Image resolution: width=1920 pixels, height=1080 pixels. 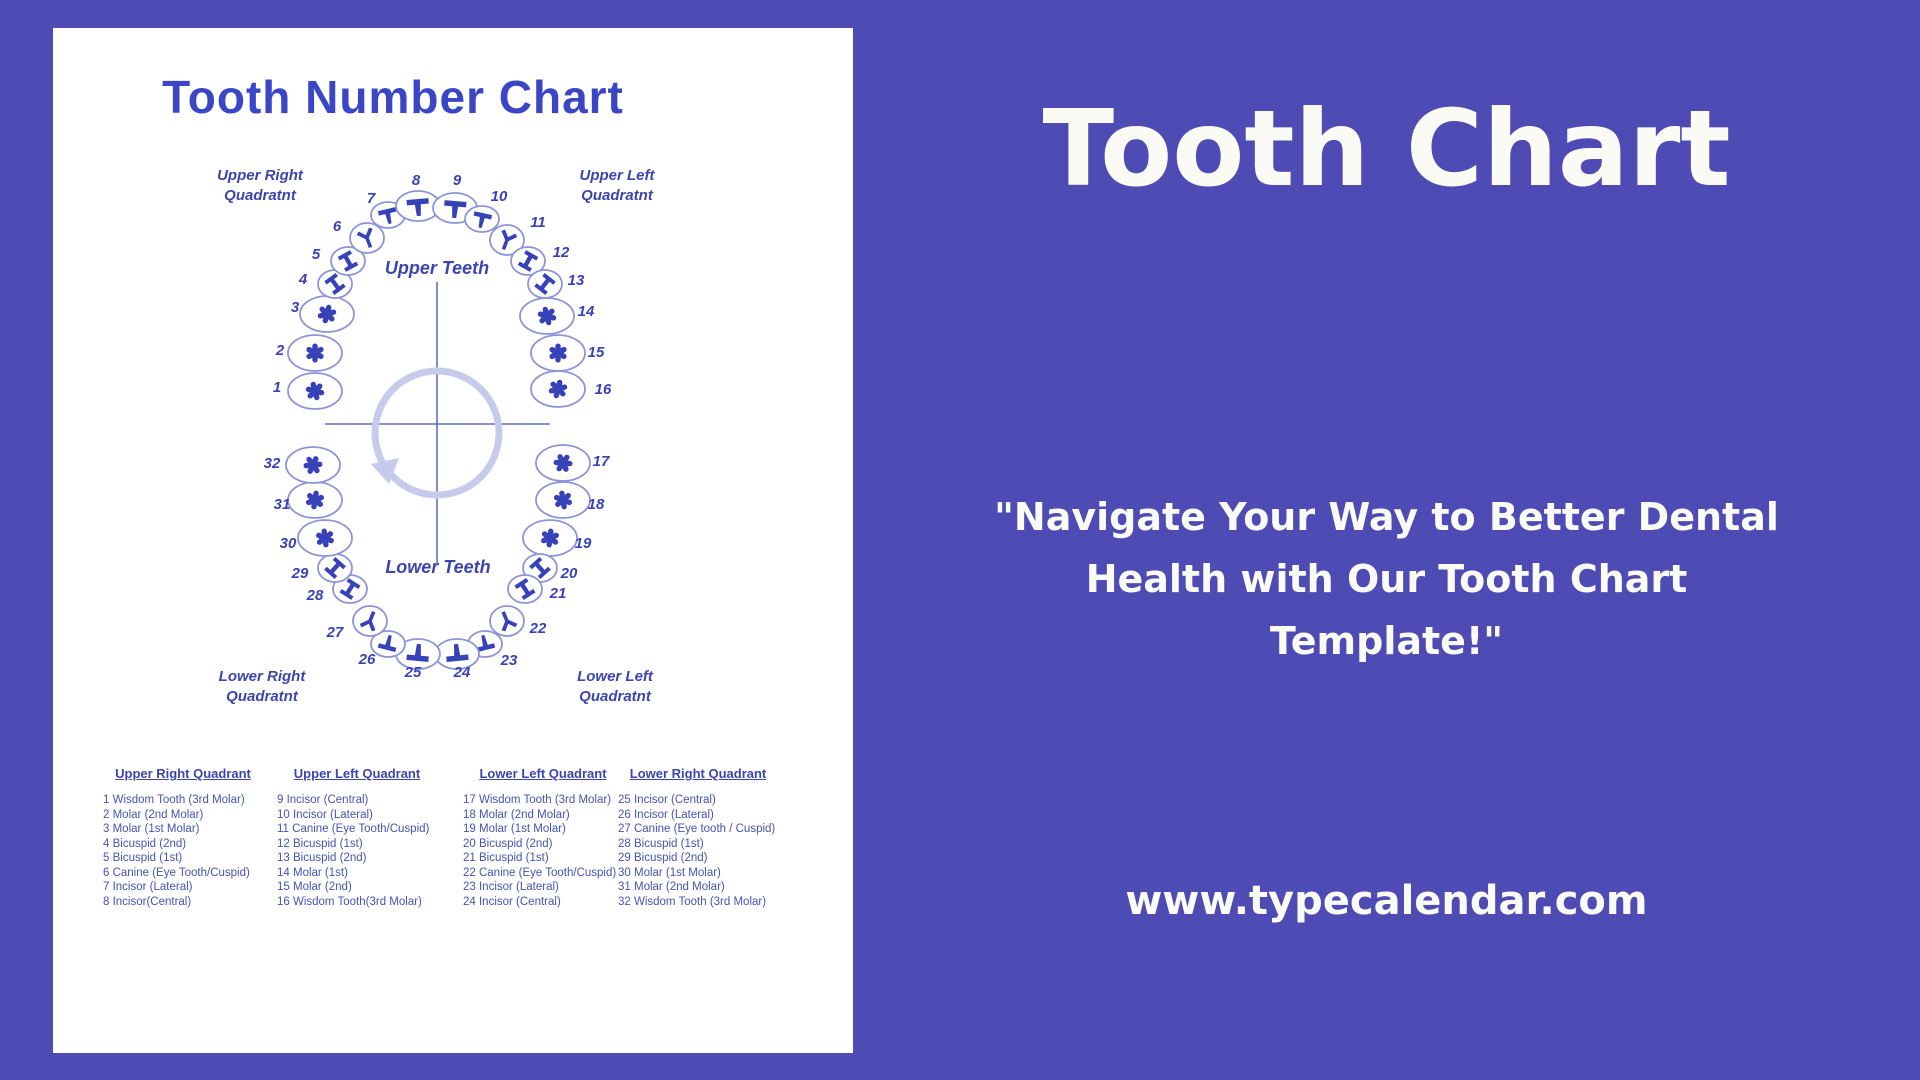 What do you see at coordinates (692, 901) in the screenshot?
I see `tooth-list-item: 32 Wisdom Tooth (3rd Molar)` at bounding box center [692, 901].